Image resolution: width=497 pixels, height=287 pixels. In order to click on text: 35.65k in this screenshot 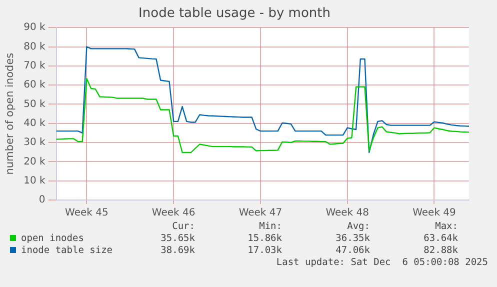, I will do `click(177, 238)`.